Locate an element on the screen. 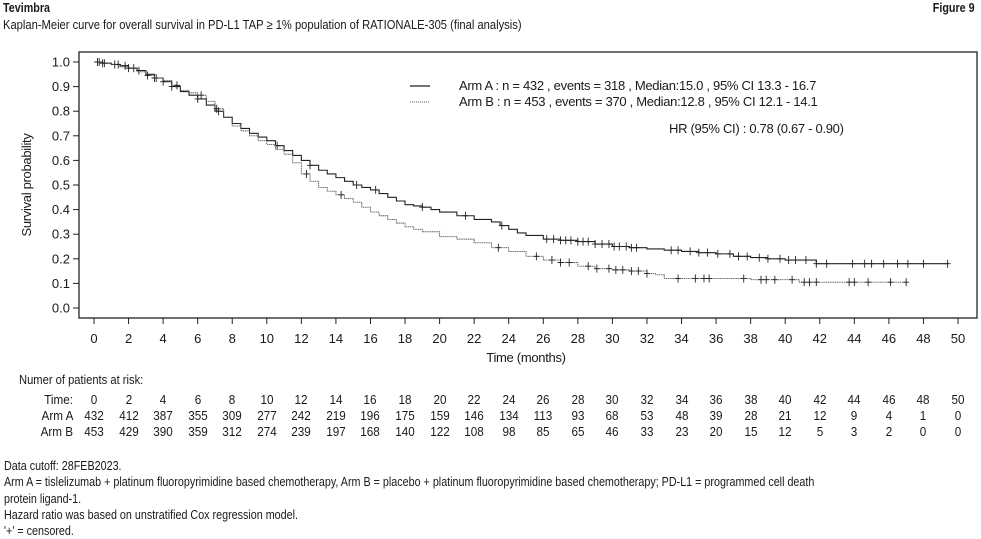 The height and width of the screenshot is (539, 981). x-tick-label: 22 is located at coordinates (474, 338).